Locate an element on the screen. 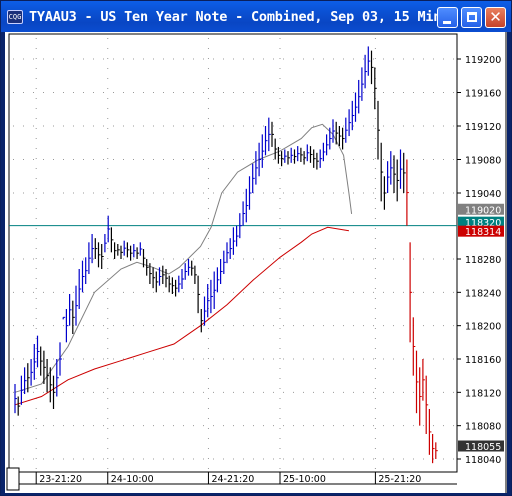 Image resolution: width=512 pixels, height=496 pixels. price-label-last-price is located at coordinates (481, 446).